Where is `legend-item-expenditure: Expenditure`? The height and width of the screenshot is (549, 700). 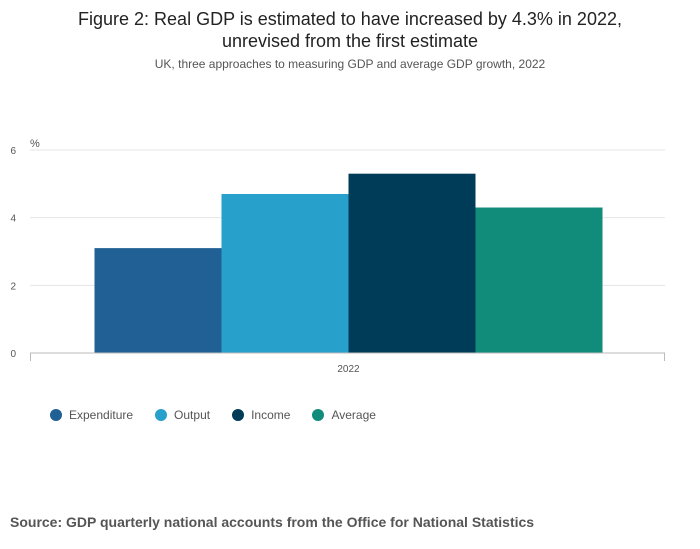
legend-item-expenditure: Expenditure is located at coordinates (91, 415).